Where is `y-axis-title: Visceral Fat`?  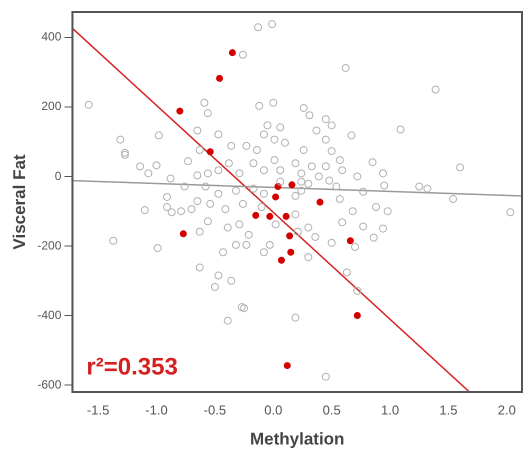
y-axis-title: Visceral Fat is located at coordinates (19, 202).